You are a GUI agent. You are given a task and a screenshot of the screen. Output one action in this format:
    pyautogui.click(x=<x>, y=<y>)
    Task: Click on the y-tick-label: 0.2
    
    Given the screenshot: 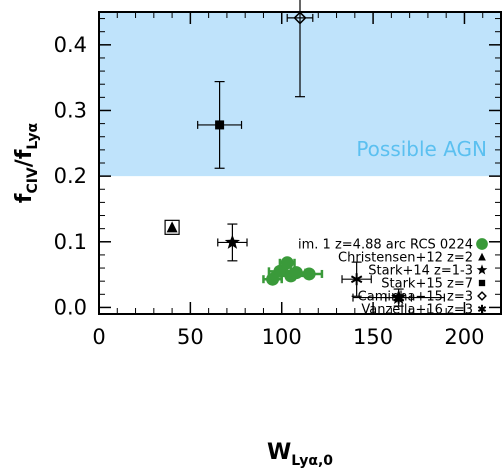 What is the action you would take?
    pyautogui.click(x=70, y=176)
    